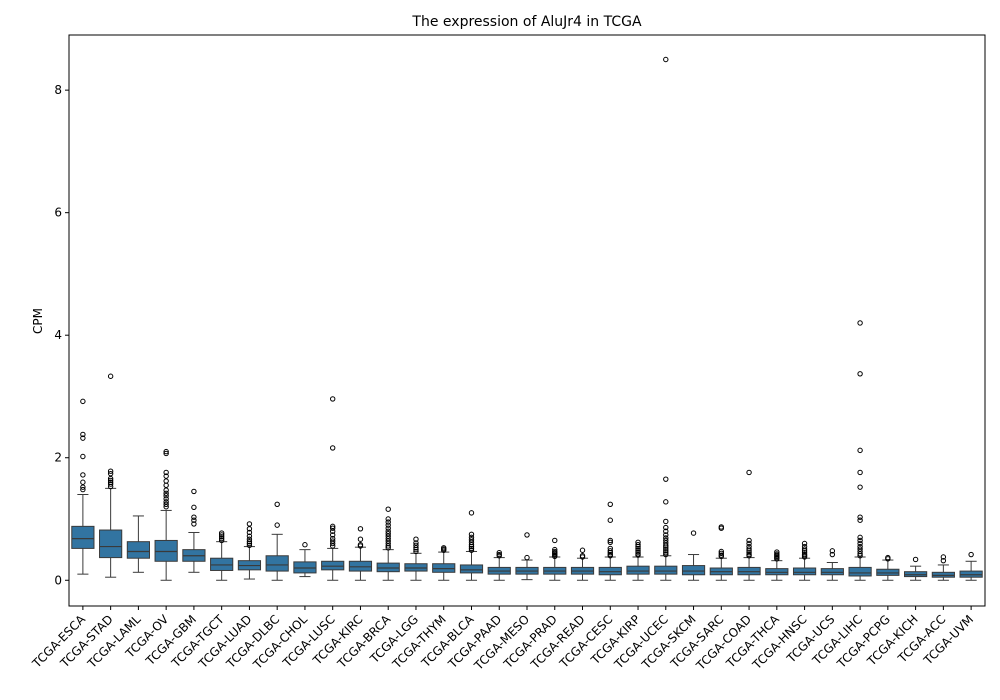 This screenshot has height=700, width=1000. What do you see at coordinates (888, 567) in the screenshot?
I see `box-tcga-pcpg` at bounding box center [888, 567].